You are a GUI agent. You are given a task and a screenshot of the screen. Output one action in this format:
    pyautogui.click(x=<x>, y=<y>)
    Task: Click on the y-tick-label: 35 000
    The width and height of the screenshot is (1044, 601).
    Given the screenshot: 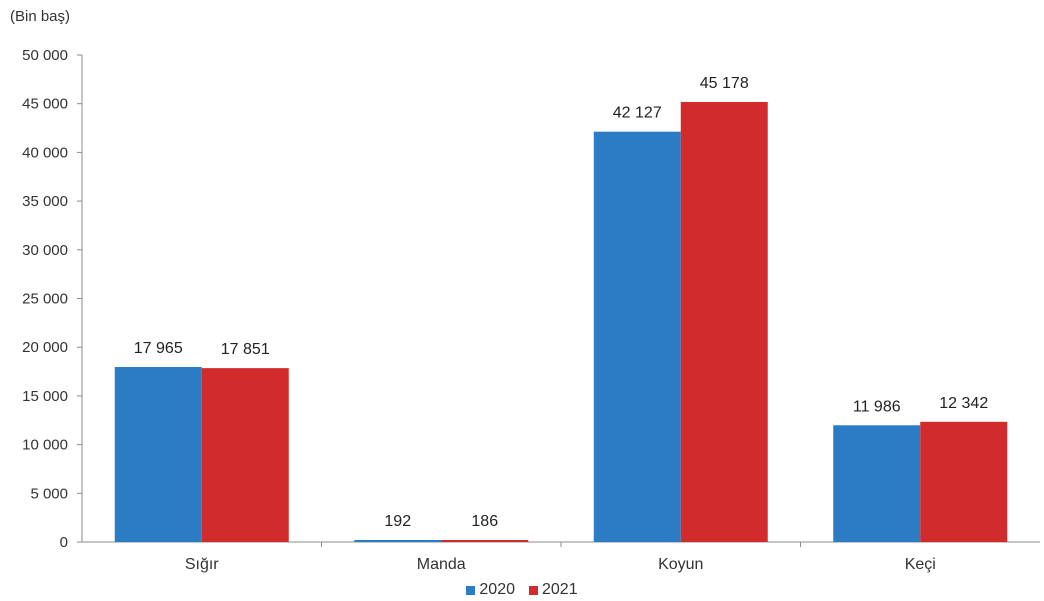 What is the action you would take?
    pyautogui.click(x=45, y=201)
    